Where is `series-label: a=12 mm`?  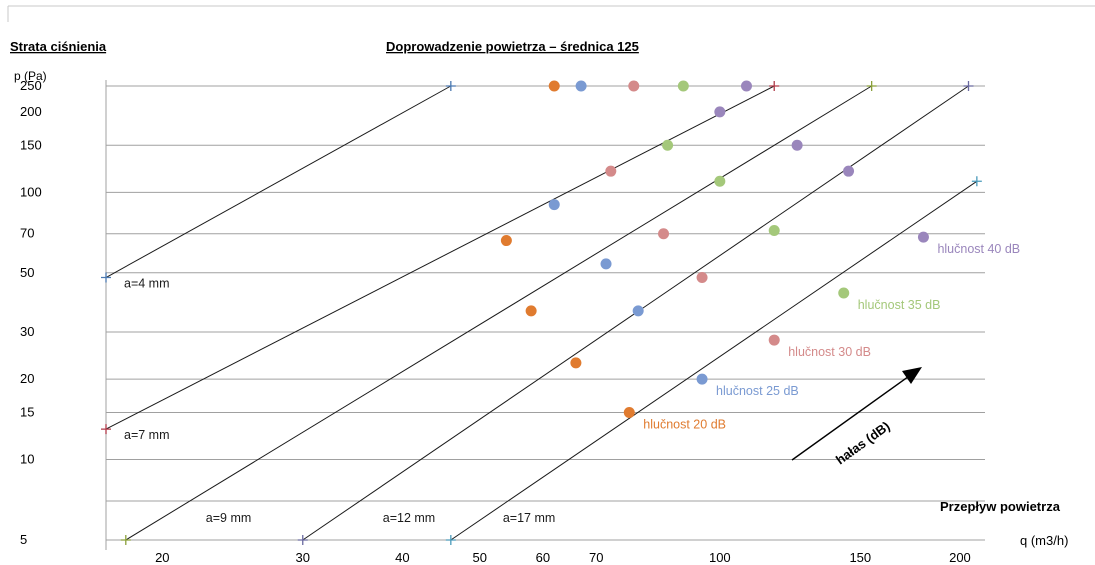 series-label: a=12 mm is located at coordinates (409, 518).